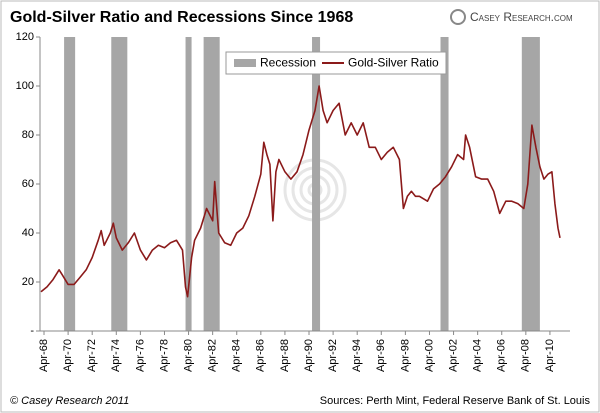 The width and height of the screenshot is (600, 413). What do you see at coordinates (68, 355) in the screenshot?
I see `x-tick-label: Apr-70` at bounding box center [68, 355].